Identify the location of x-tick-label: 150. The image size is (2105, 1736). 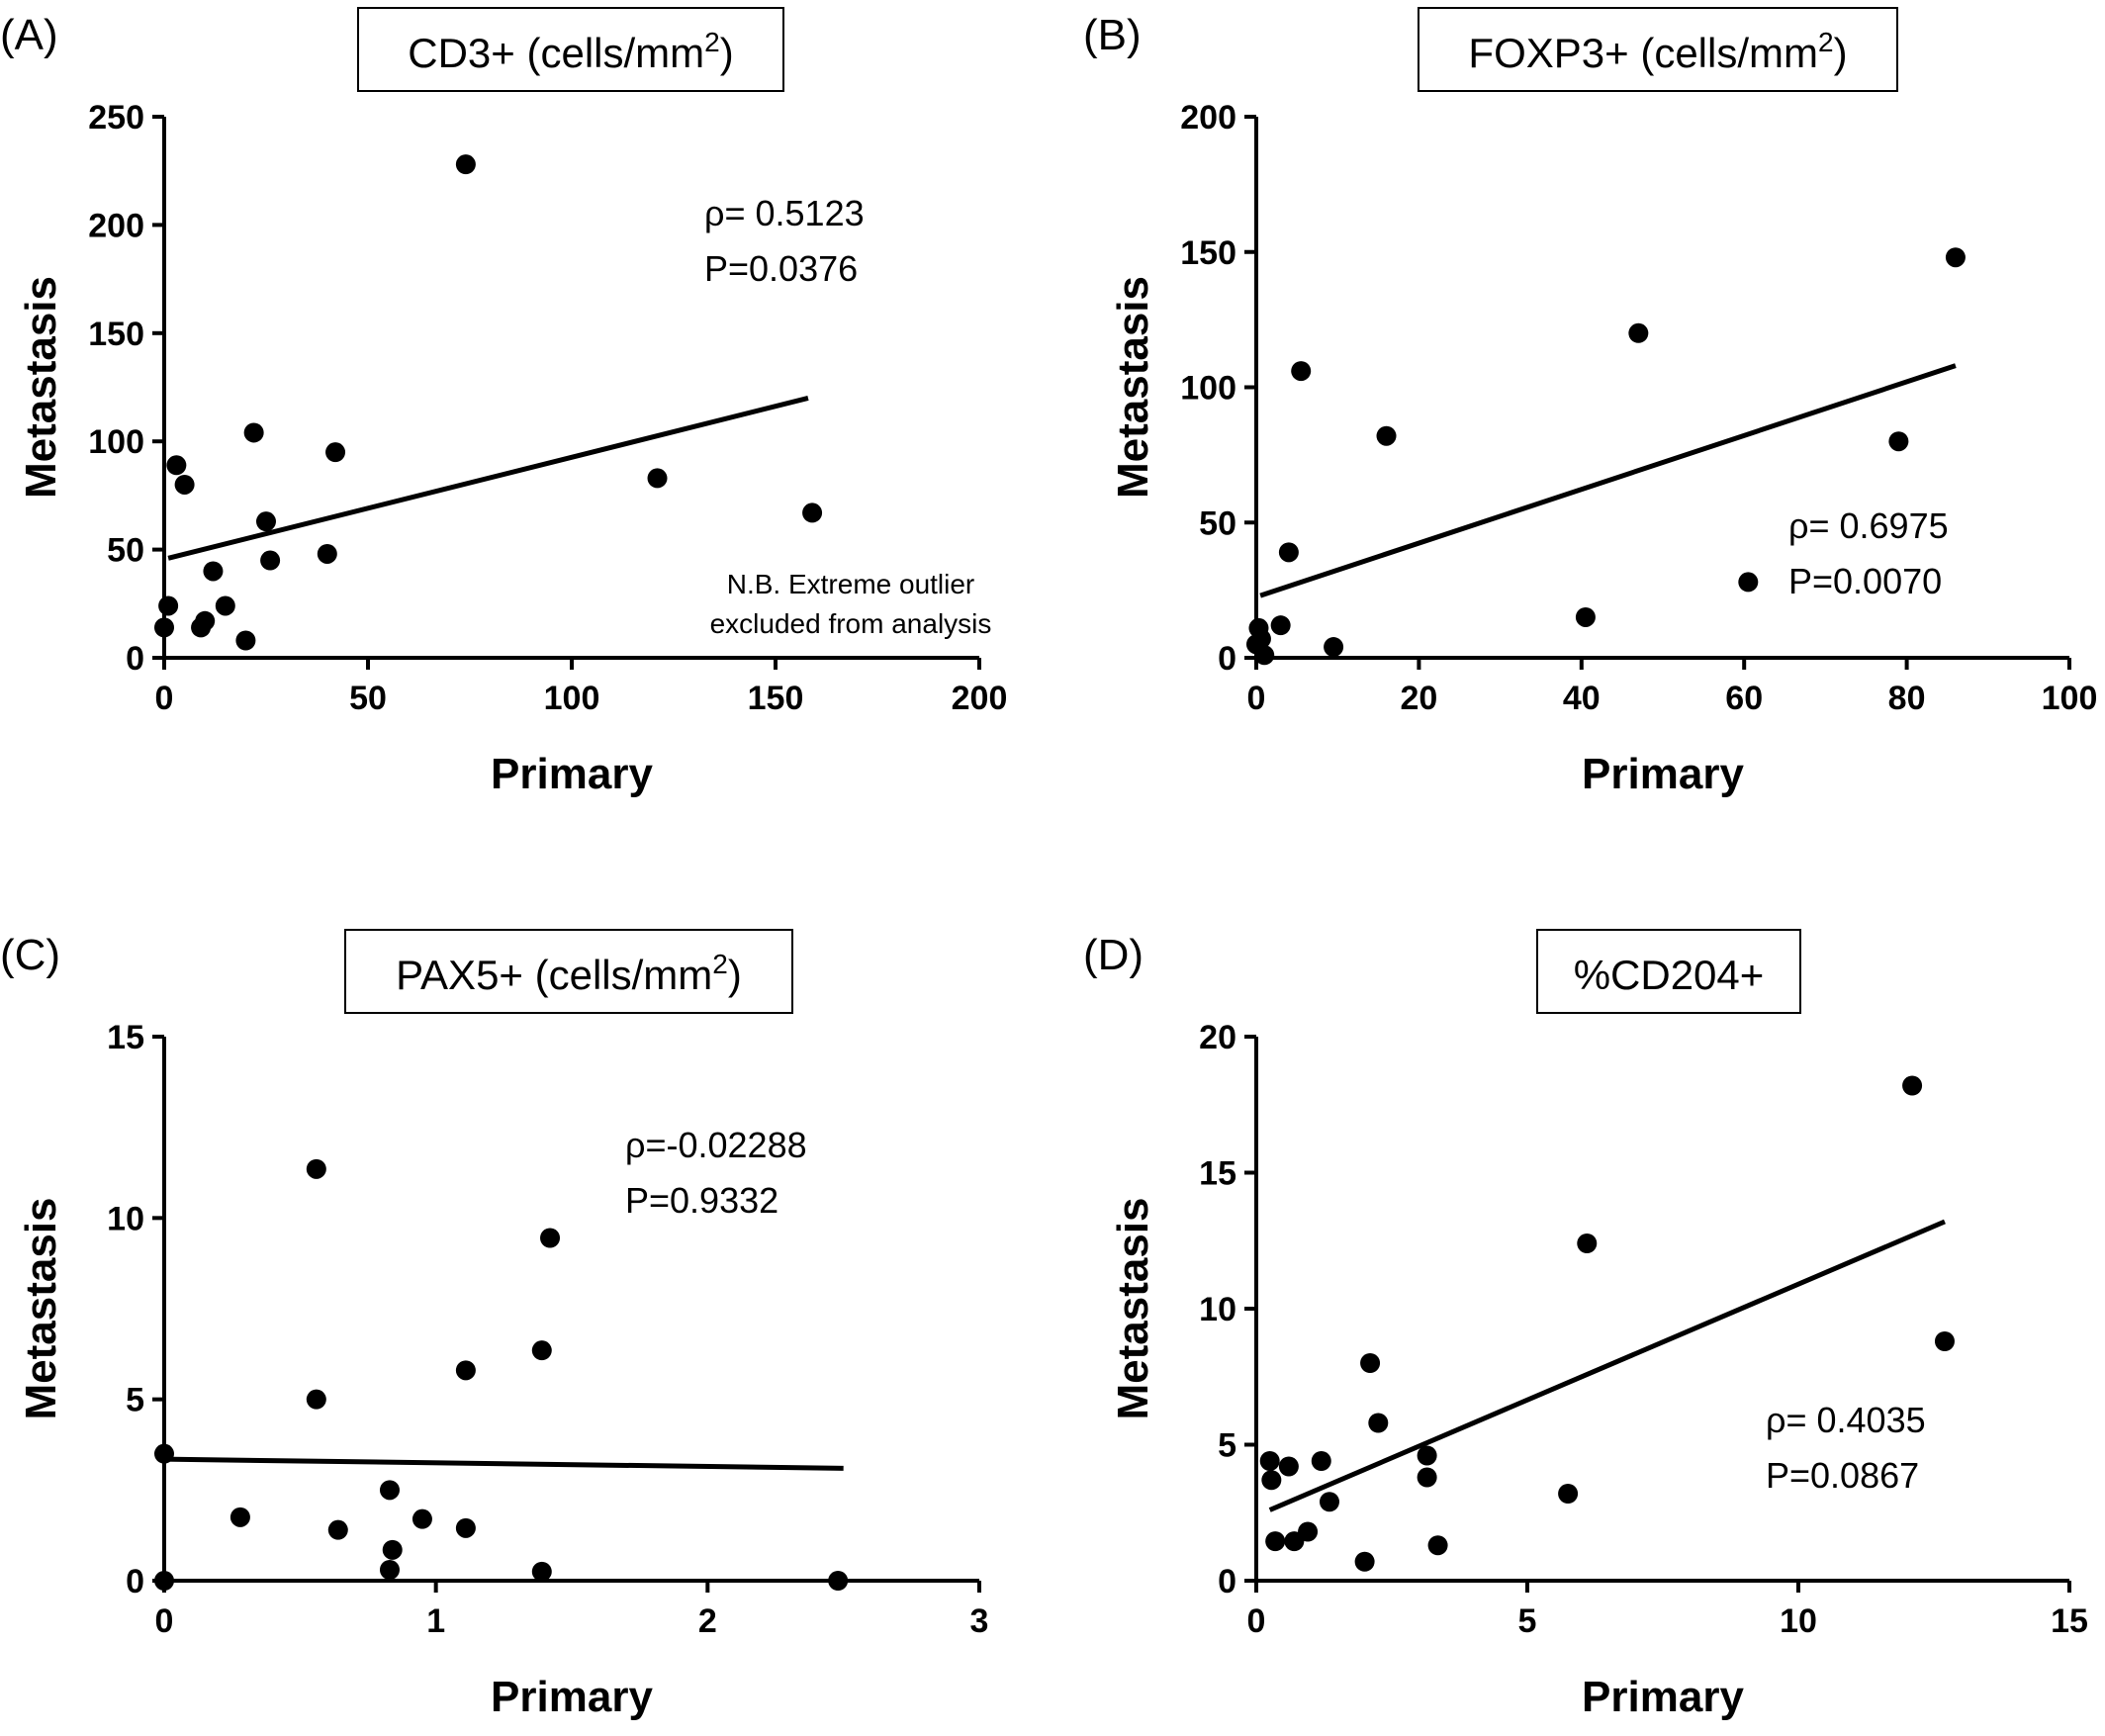
(776, 698).